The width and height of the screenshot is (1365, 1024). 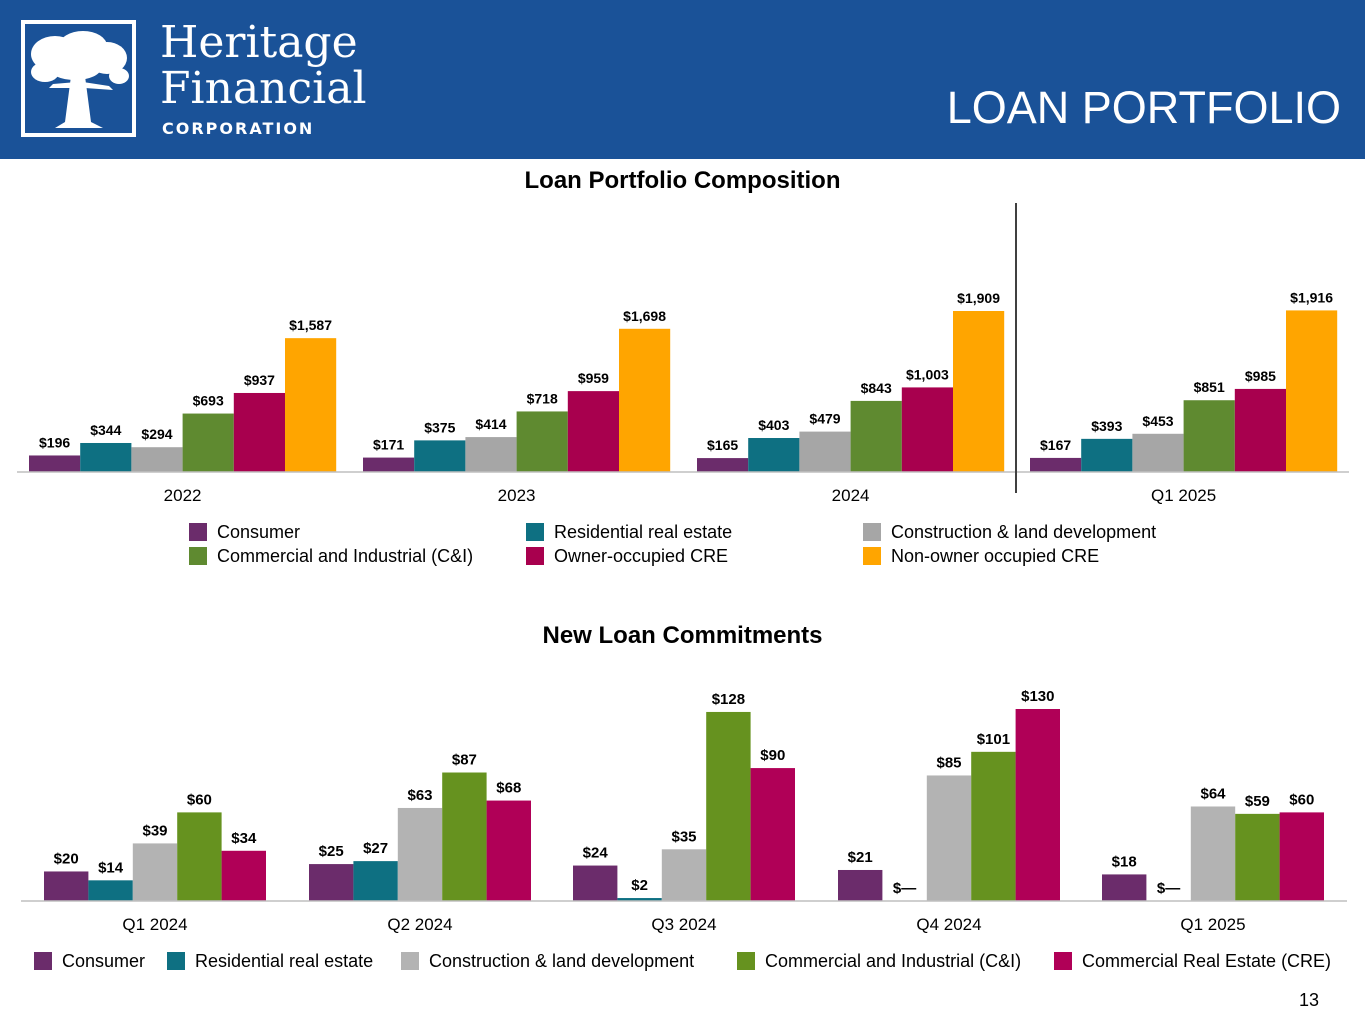 I want to click on bar-owner-occupied-cre-2024, so click(x=927, y=429).